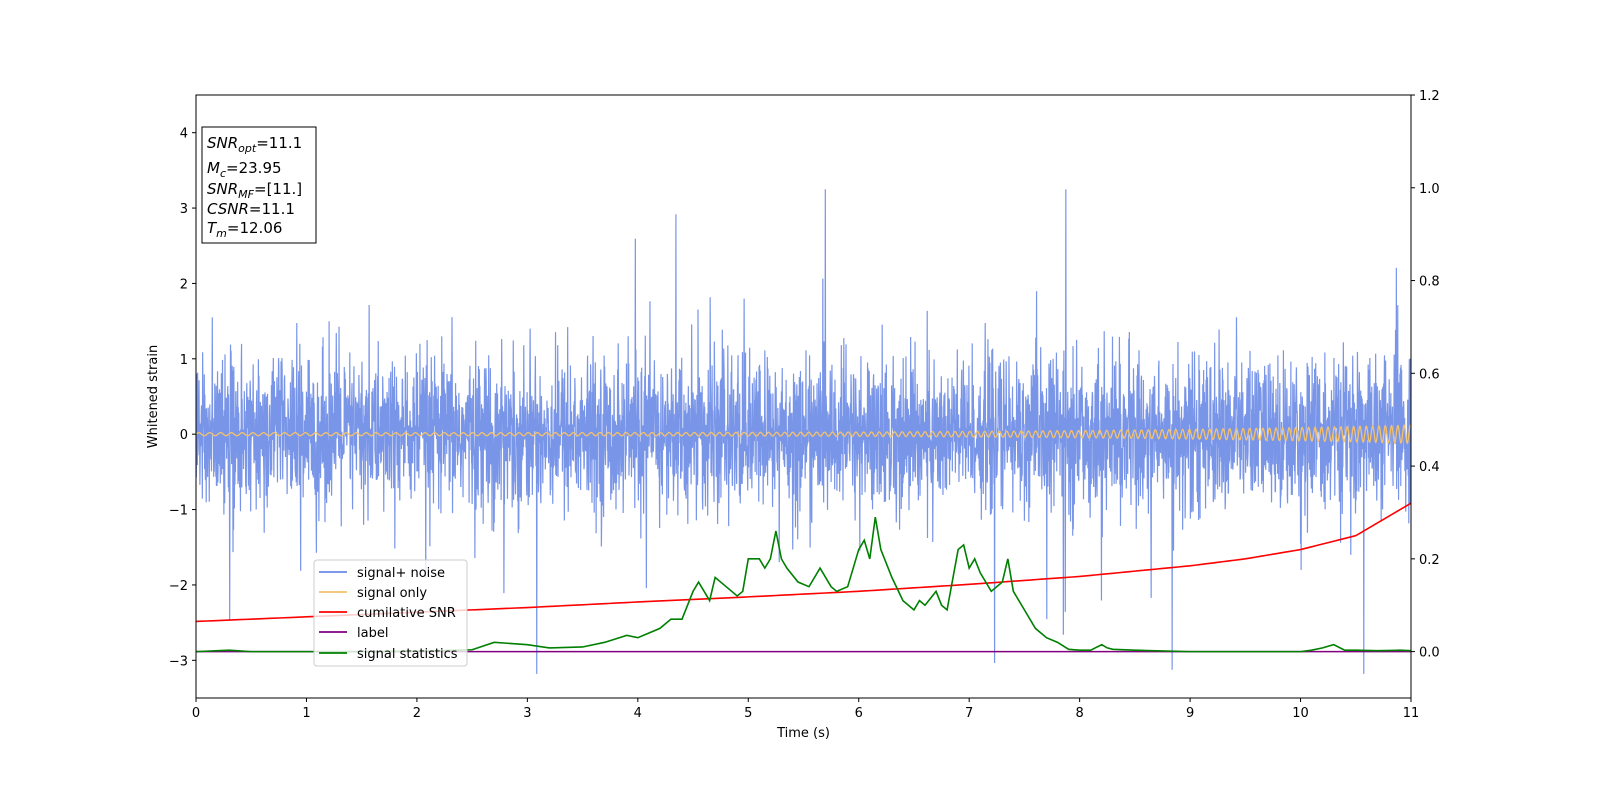  I want to click on legend-item-signal-noise: signal+ noise, so click(382, 573).